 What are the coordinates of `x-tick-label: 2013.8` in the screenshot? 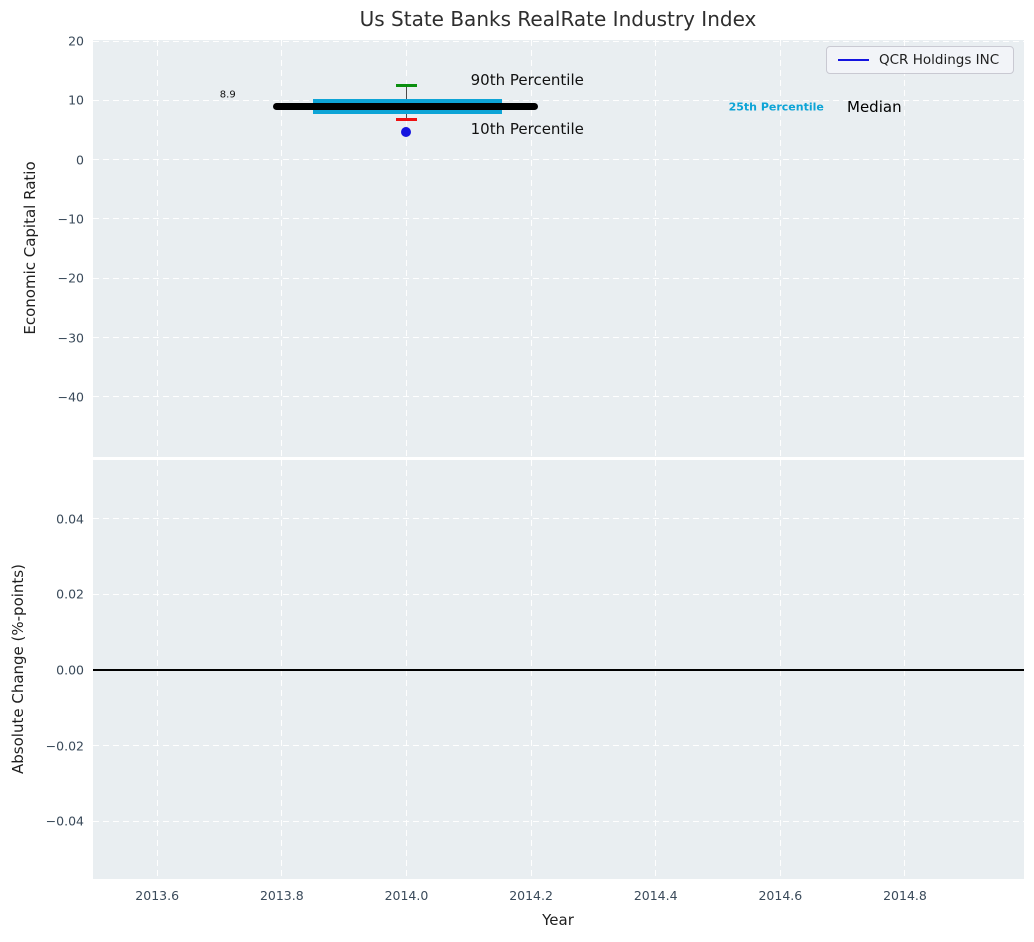 It's located at (281, 895).